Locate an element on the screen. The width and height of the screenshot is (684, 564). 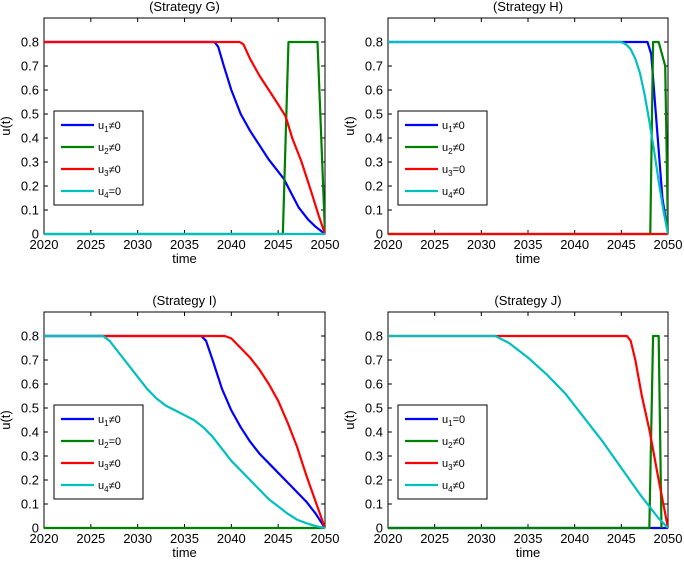
legend: u1≠0 u2≠0 u3=0 u4≠0 is located at coordinates (442, 158).